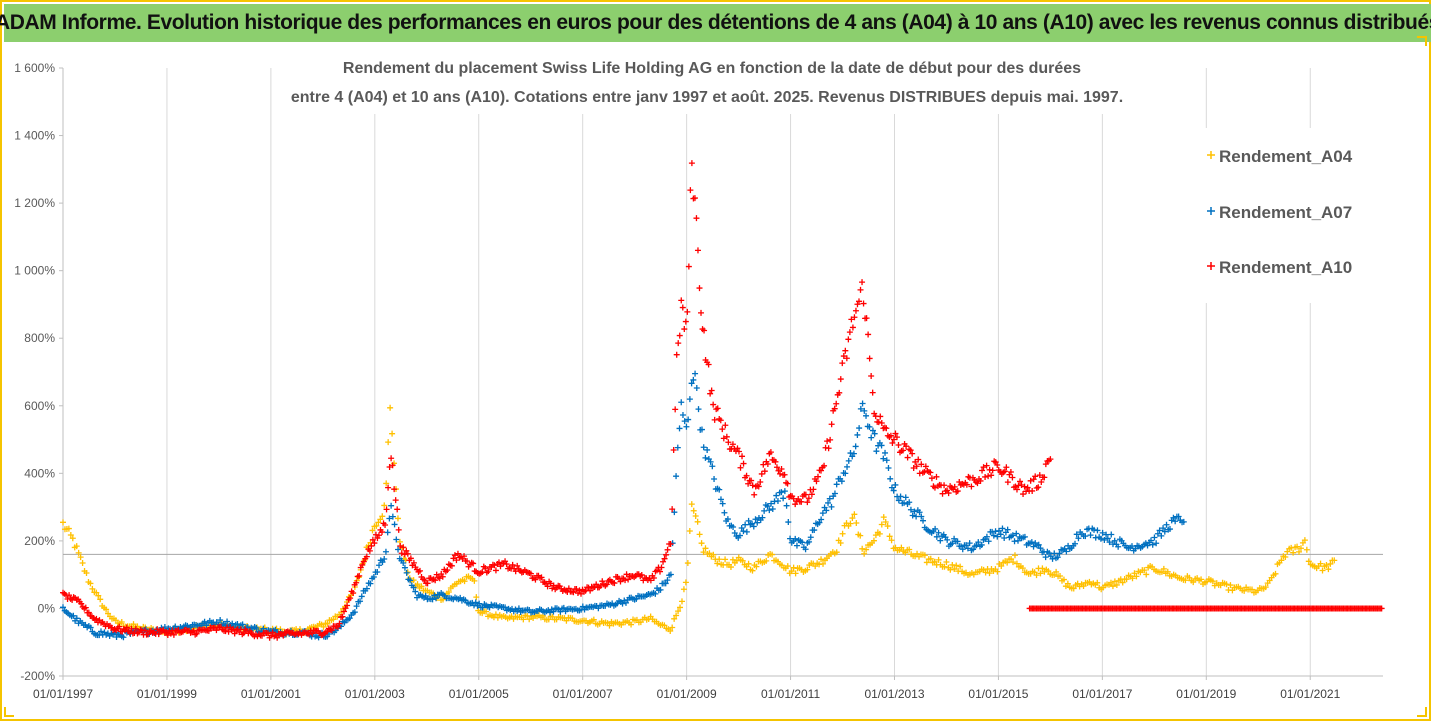 Image resolution: width=1431 pixels, height=721 pixels. Describe the element at coordinates (63, 694) in the screenshot. I see `x-tick-label: 01/01/1997` at that location.